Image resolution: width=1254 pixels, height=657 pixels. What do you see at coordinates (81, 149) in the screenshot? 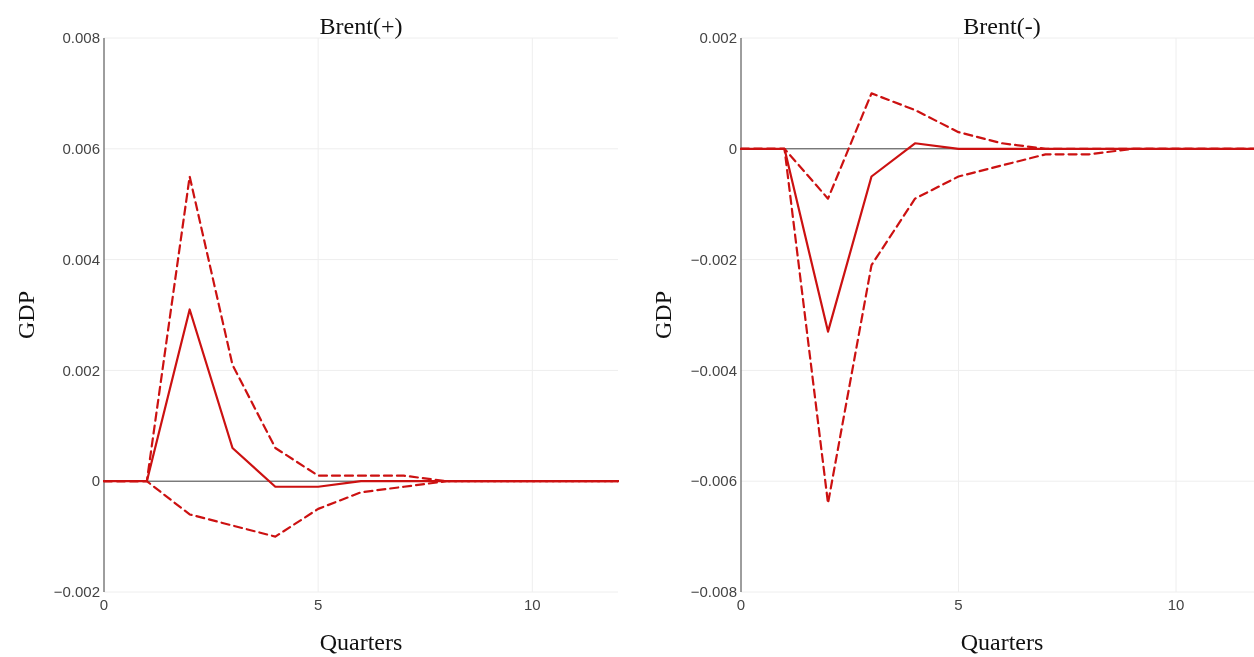
I see `y-tick-label: 0.006` at bounding box center [81, 149].